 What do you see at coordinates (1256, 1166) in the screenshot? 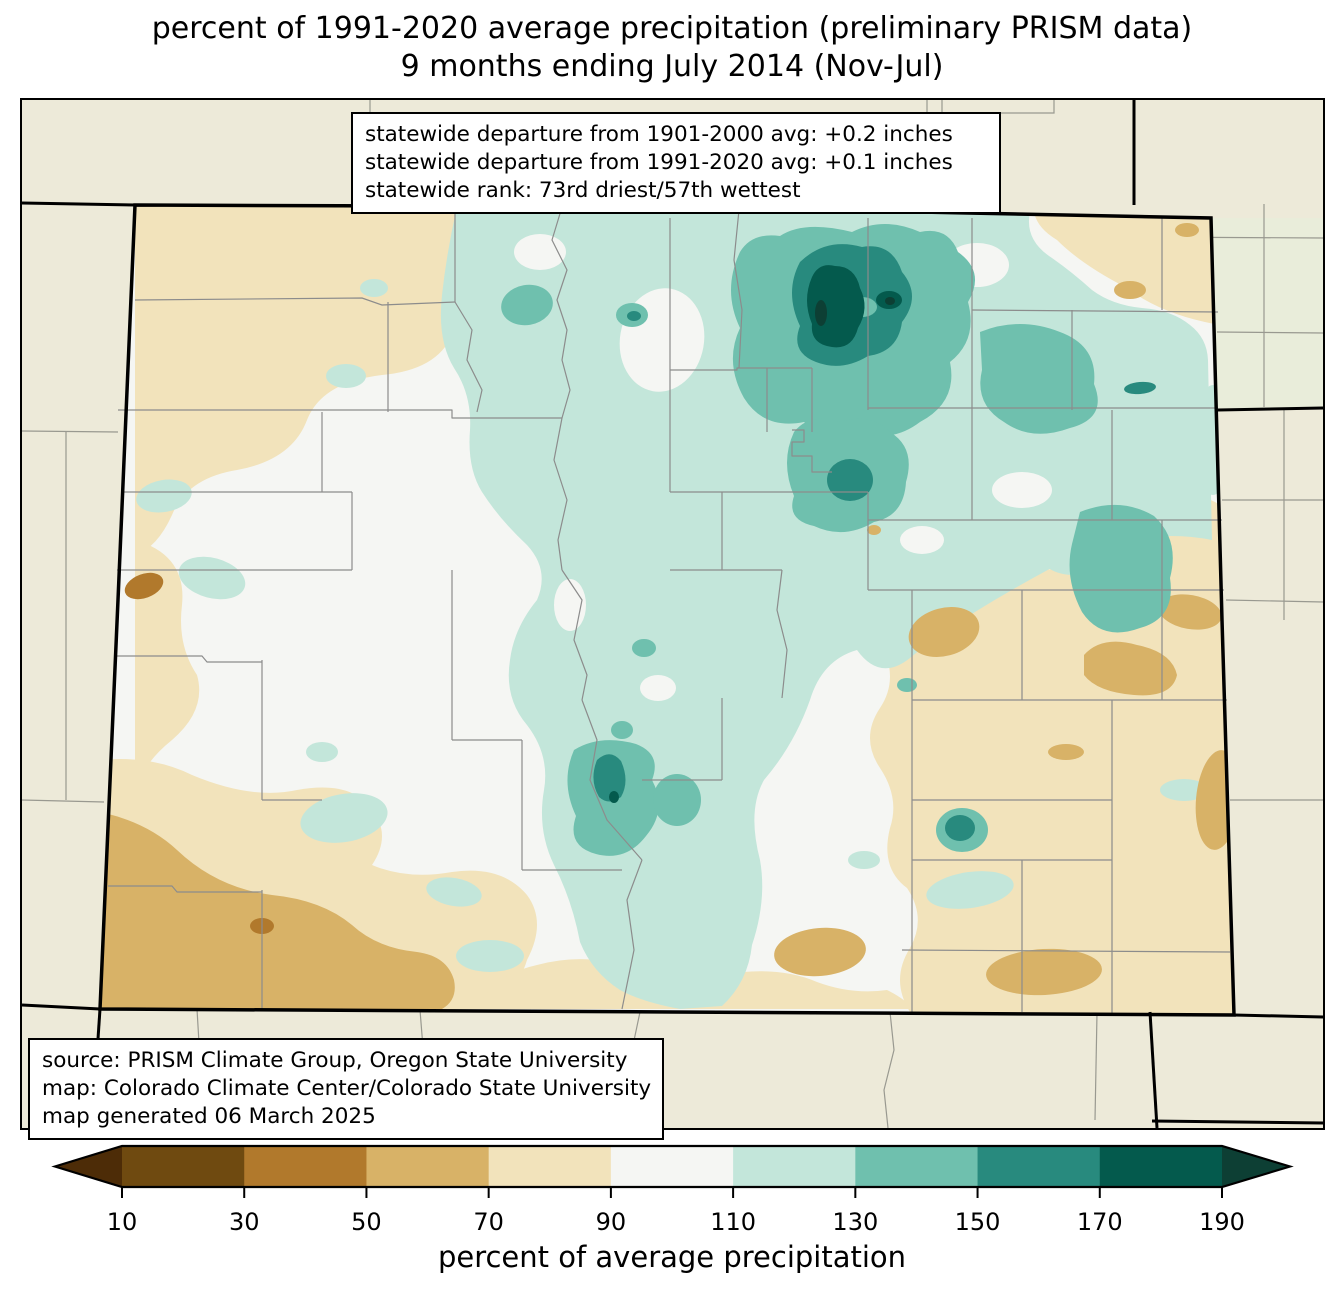
I see `colorbar-over-arrow` at bounding box center [1256, 1166].